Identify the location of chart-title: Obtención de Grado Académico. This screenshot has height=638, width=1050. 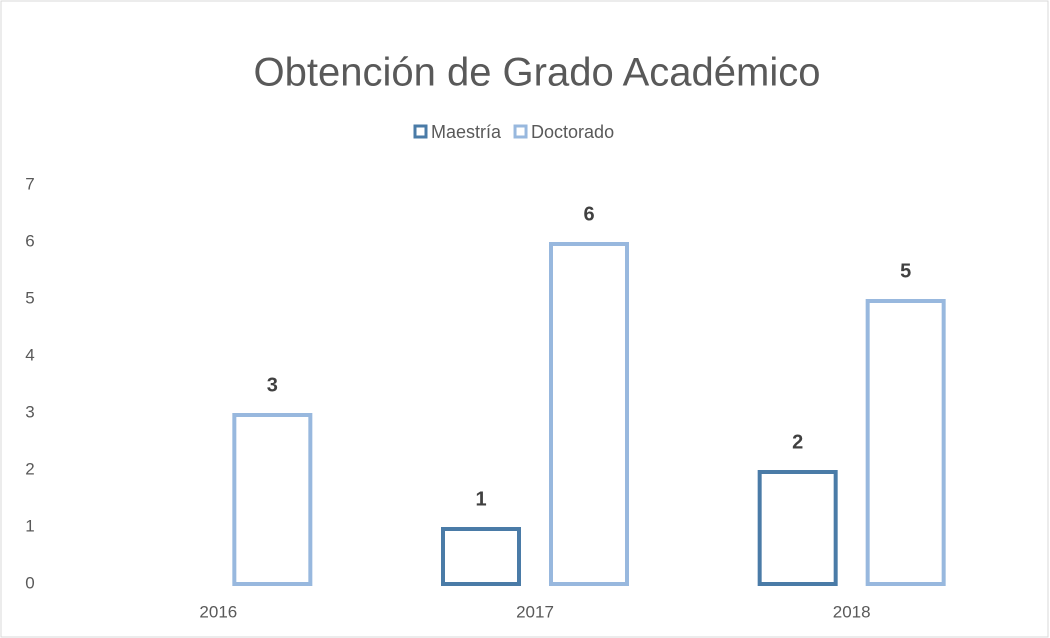
(536, 73).